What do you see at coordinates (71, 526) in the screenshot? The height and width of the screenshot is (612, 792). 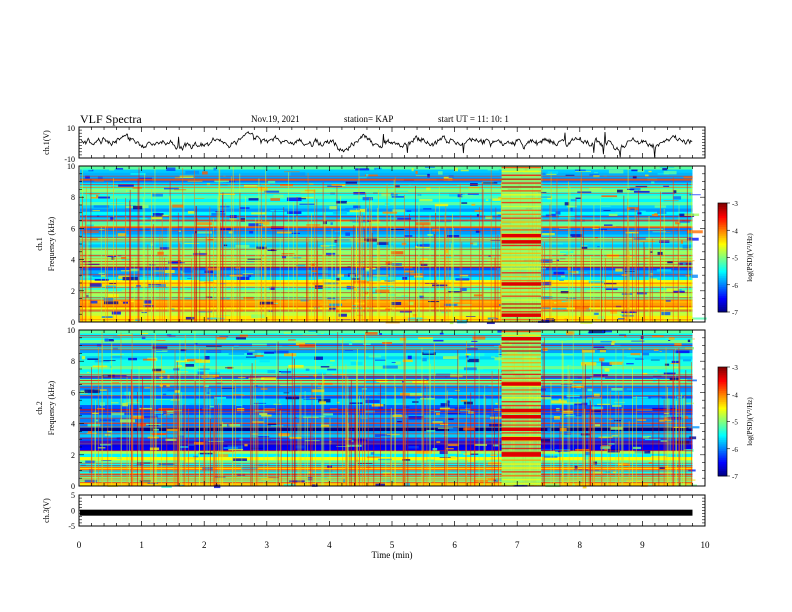 I see `ch3-ytick-label: -5` at bounding box center [71, 526].